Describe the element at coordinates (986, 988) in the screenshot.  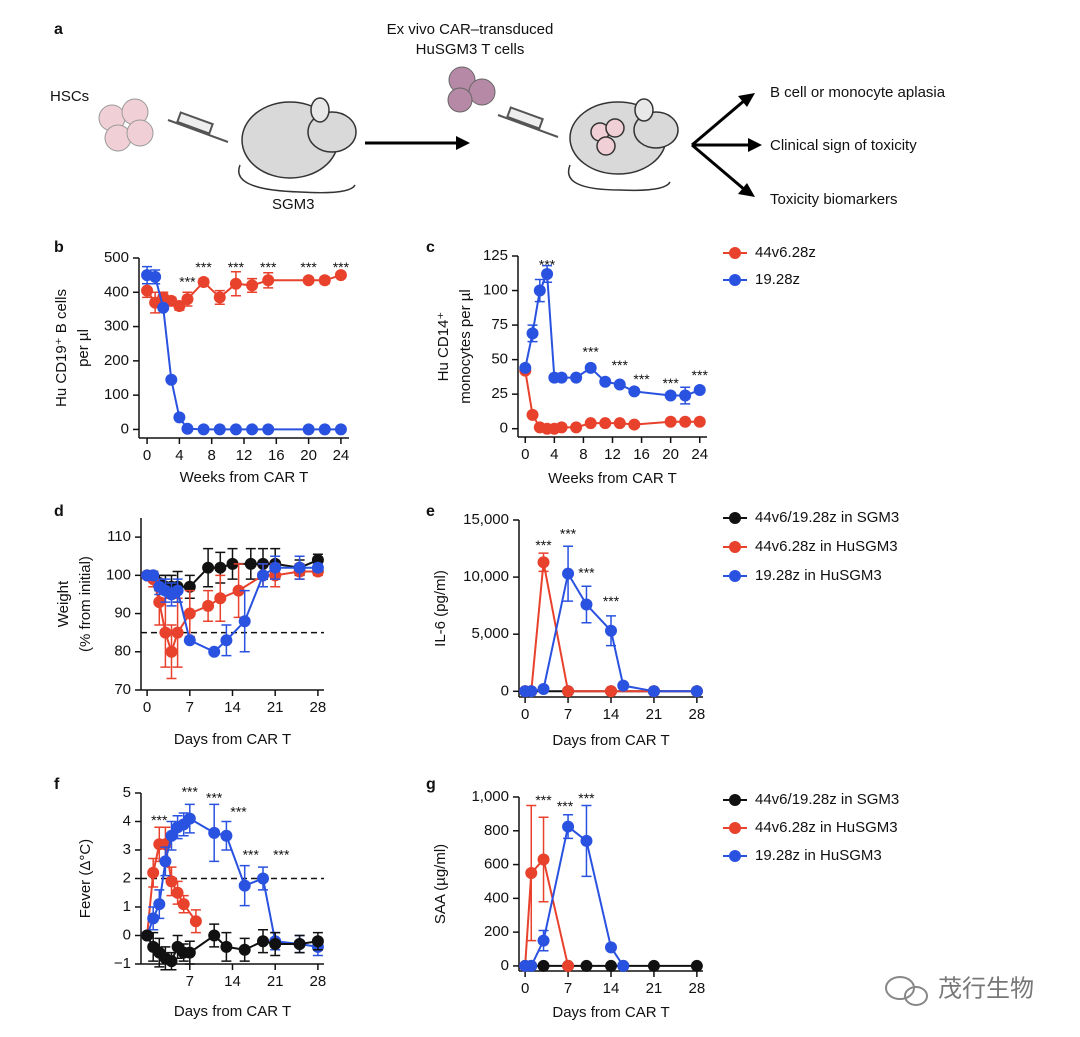
I see `watermark-text: 茂行生物` at that location.